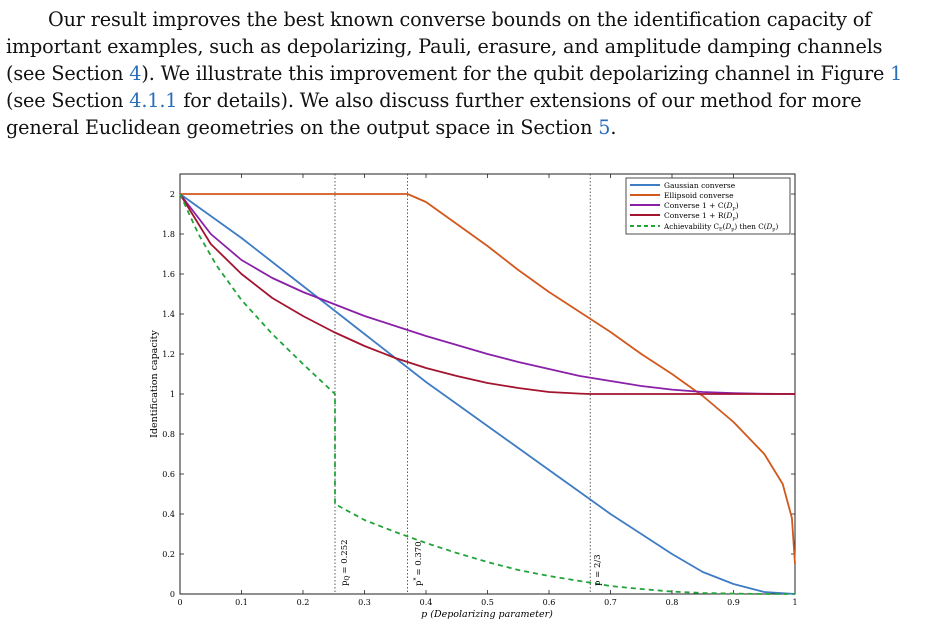  I want to click on annotation-pstar: p*= 0.370, so click(418, 563).